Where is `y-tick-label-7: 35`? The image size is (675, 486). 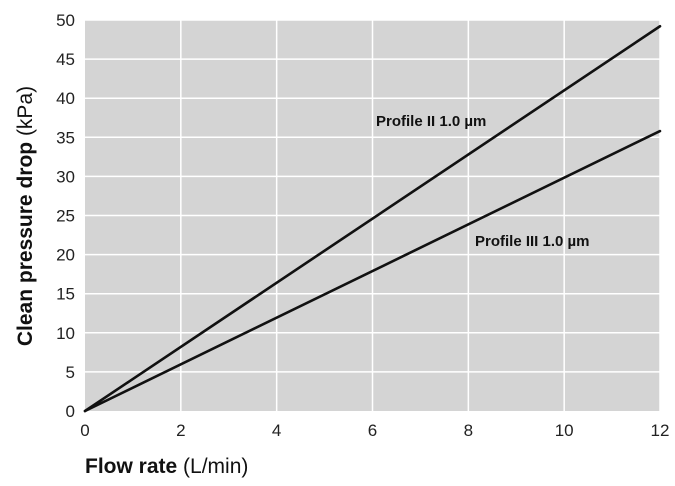
y-tick-label-7: 35 is located at coordinates (65, 137).